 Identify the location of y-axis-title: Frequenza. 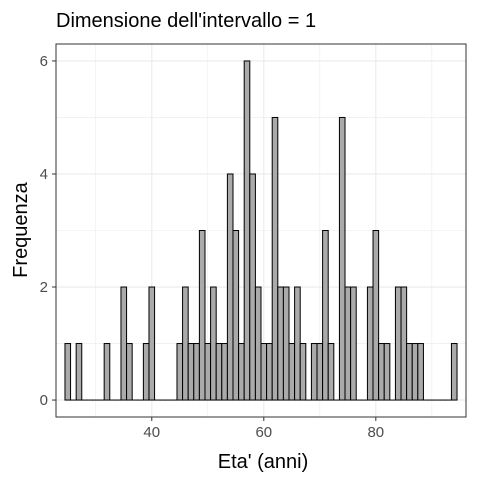
(21, 229).